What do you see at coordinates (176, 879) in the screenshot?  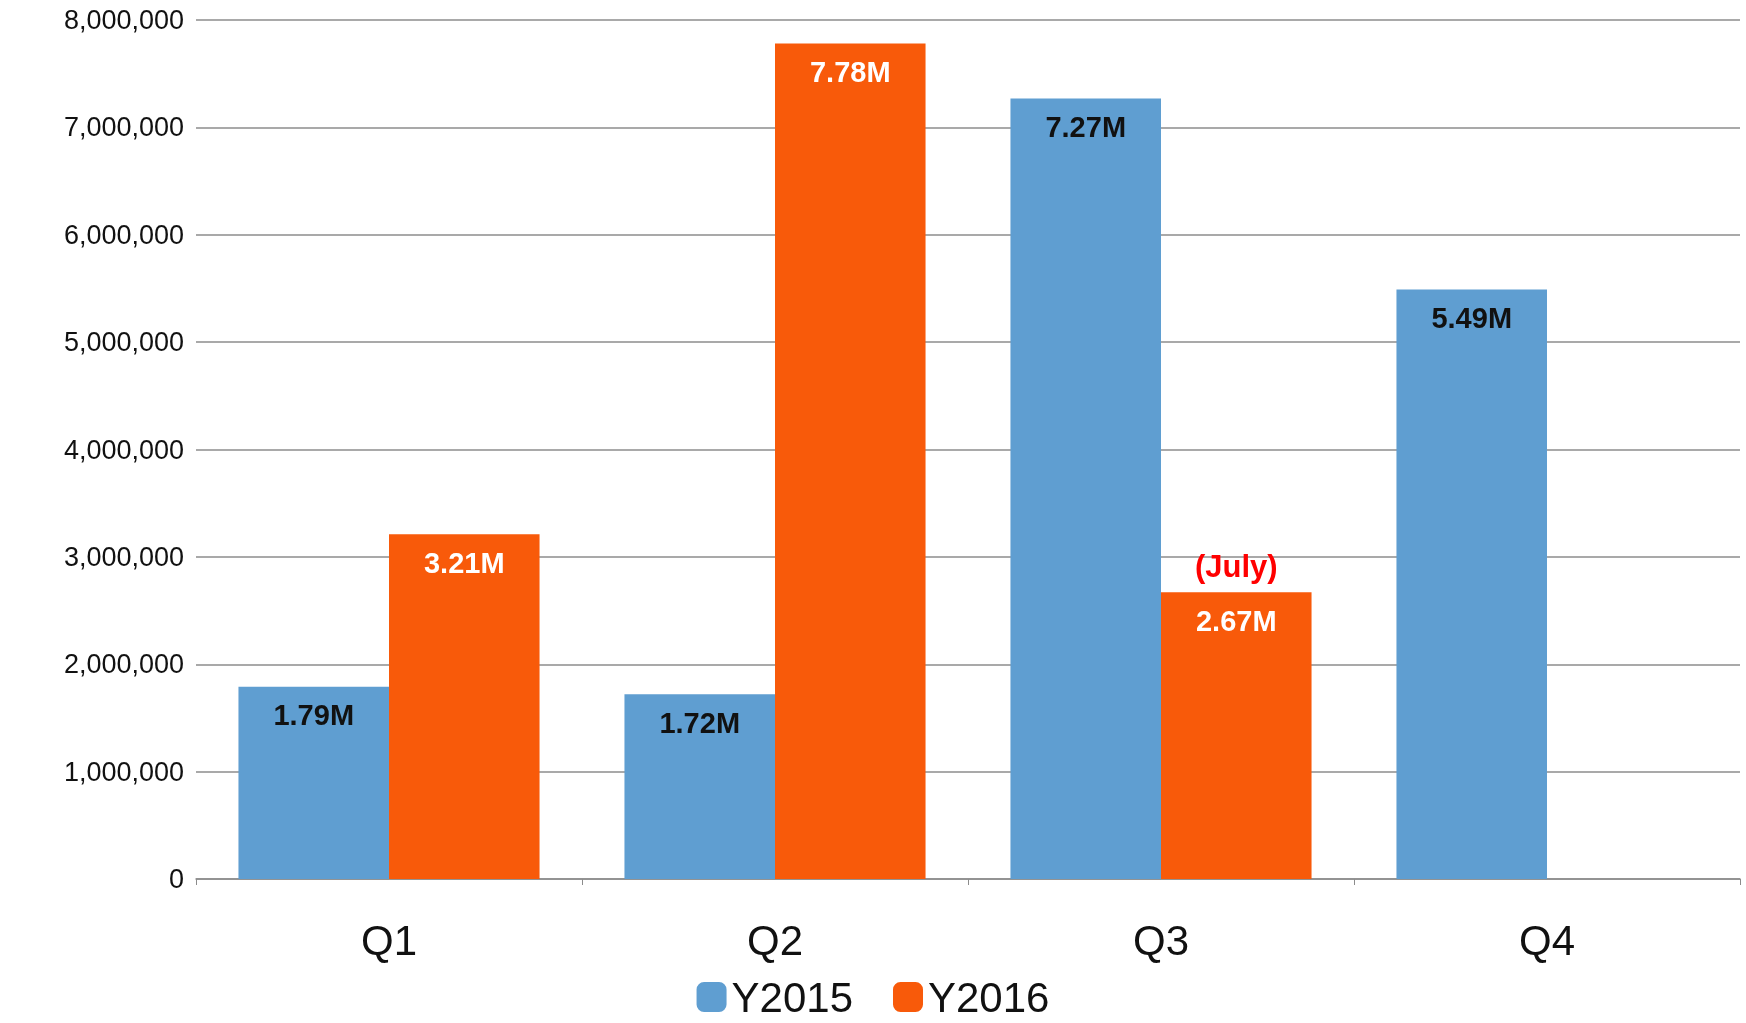 I see `y-tick-label: 0` at bounding box center [176, 879].